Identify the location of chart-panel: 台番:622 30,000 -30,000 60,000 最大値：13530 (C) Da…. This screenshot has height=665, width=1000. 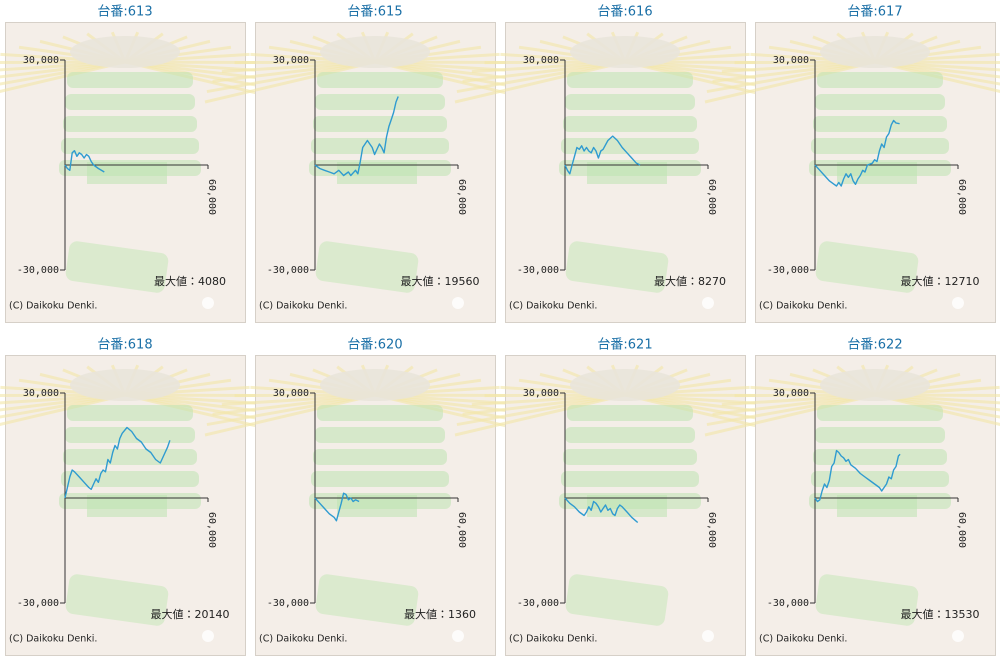
(852, 496).